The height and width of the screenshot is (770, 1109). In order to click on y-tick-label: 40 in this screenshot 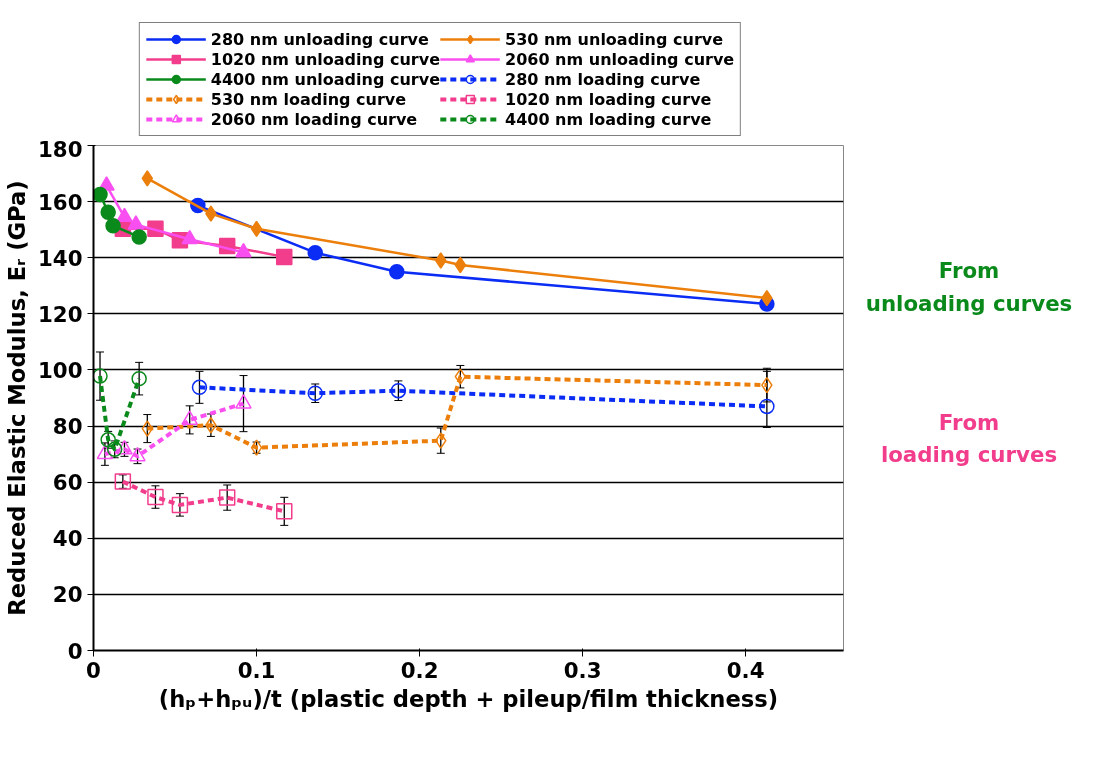, I will do `click(67, 539)`.